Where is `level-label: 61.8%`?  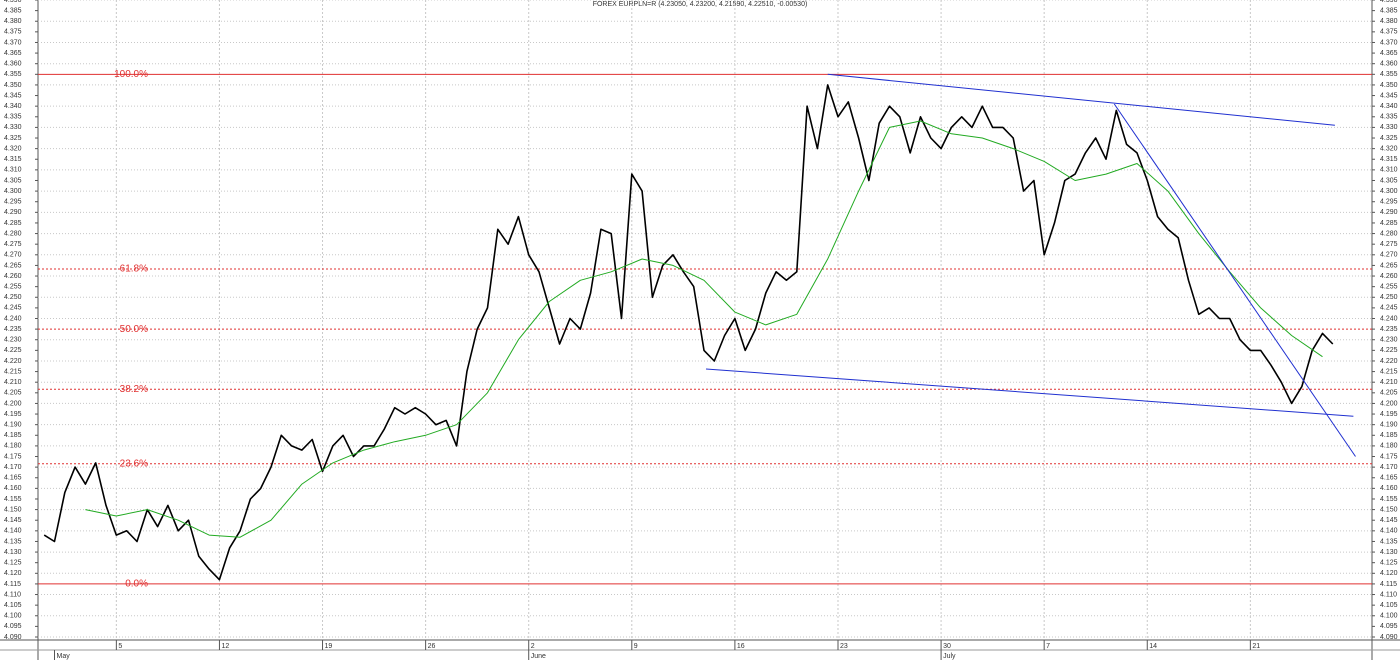 level-label: 61.8% is located at coordinates (134, 269).